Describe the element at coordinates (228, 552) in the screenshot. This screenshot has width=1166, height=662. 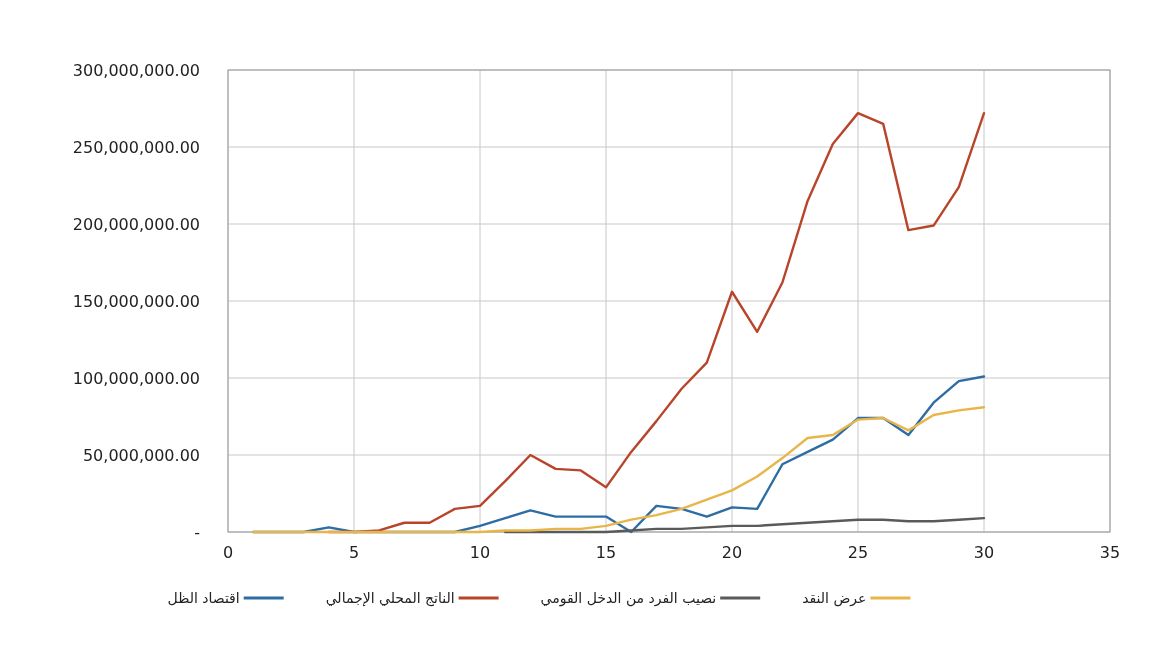
I see `x-tick-label: 0` at that location.